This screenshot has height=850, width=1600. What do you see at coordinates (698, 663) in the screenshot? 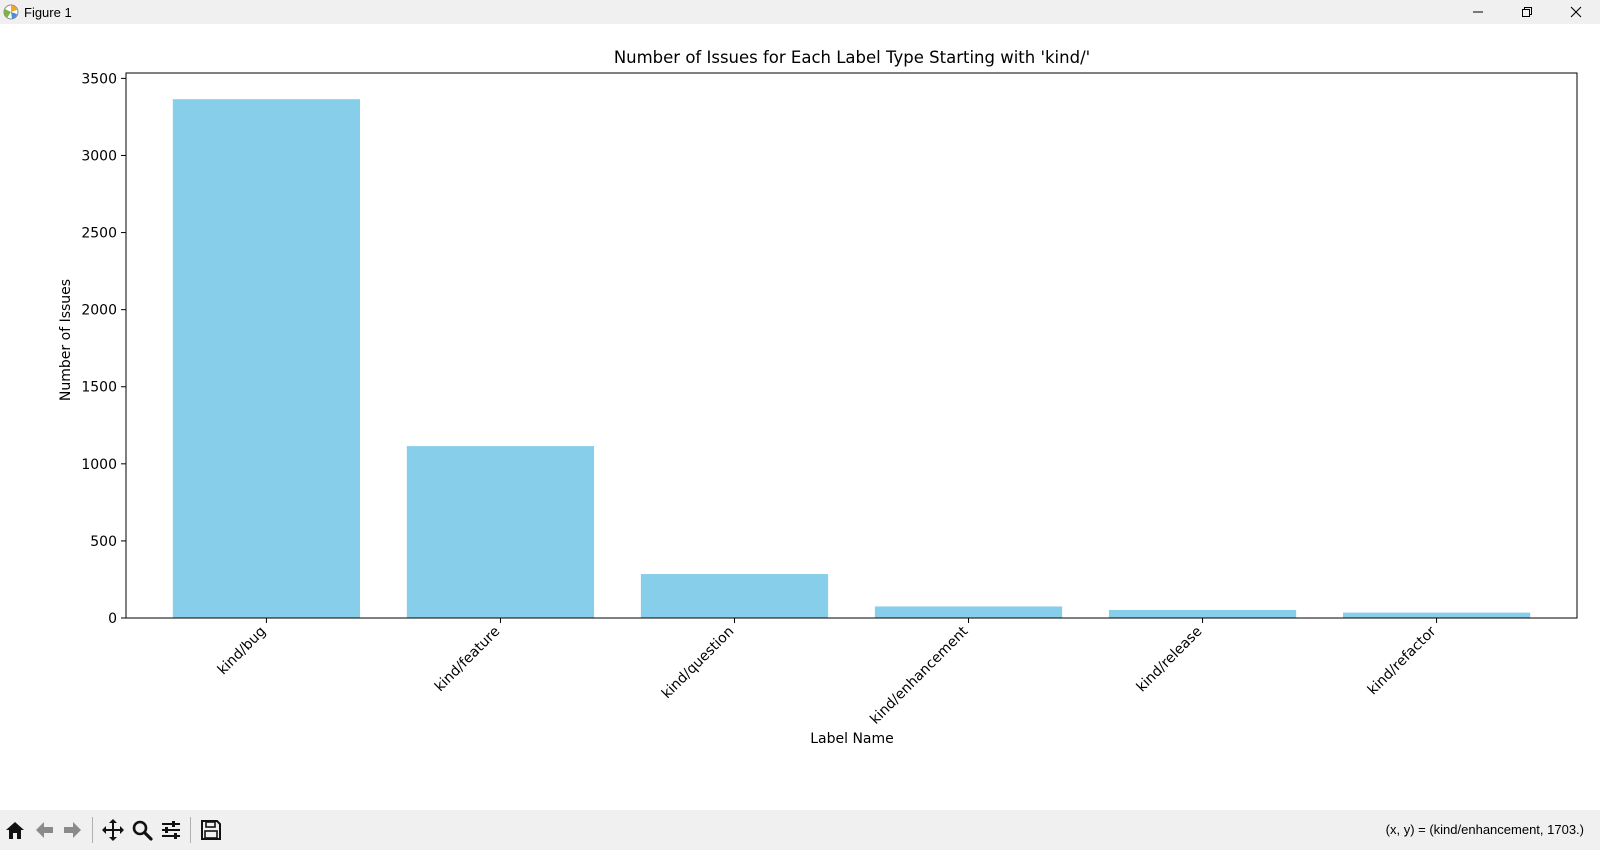
I see `x-tick-label: kind/question` at bounding box center [698, 663].